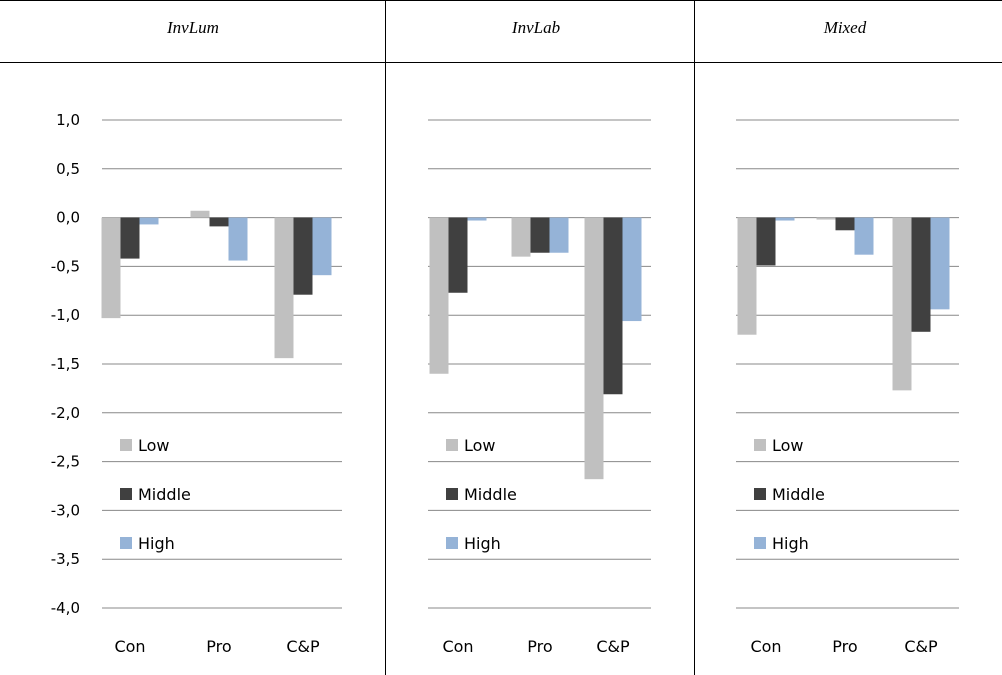 Image resolution: width=1002 pixels, height=675 pixels. What do you see at coordinates (594, 348) in the screenshot?
I see `bar-invlab-low-candp` at bounding box center [594, 348].